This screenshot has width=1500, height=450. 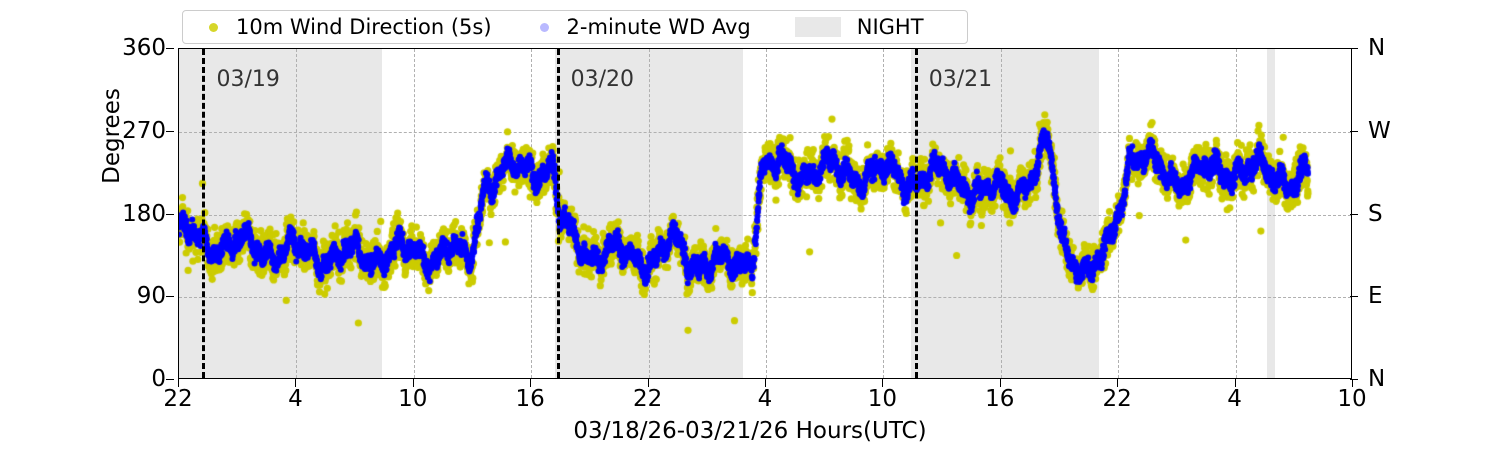 I want to click on x-axis-title: 03/18/26-03/21/26 Hours(UTC), so click(x=750, y=431).